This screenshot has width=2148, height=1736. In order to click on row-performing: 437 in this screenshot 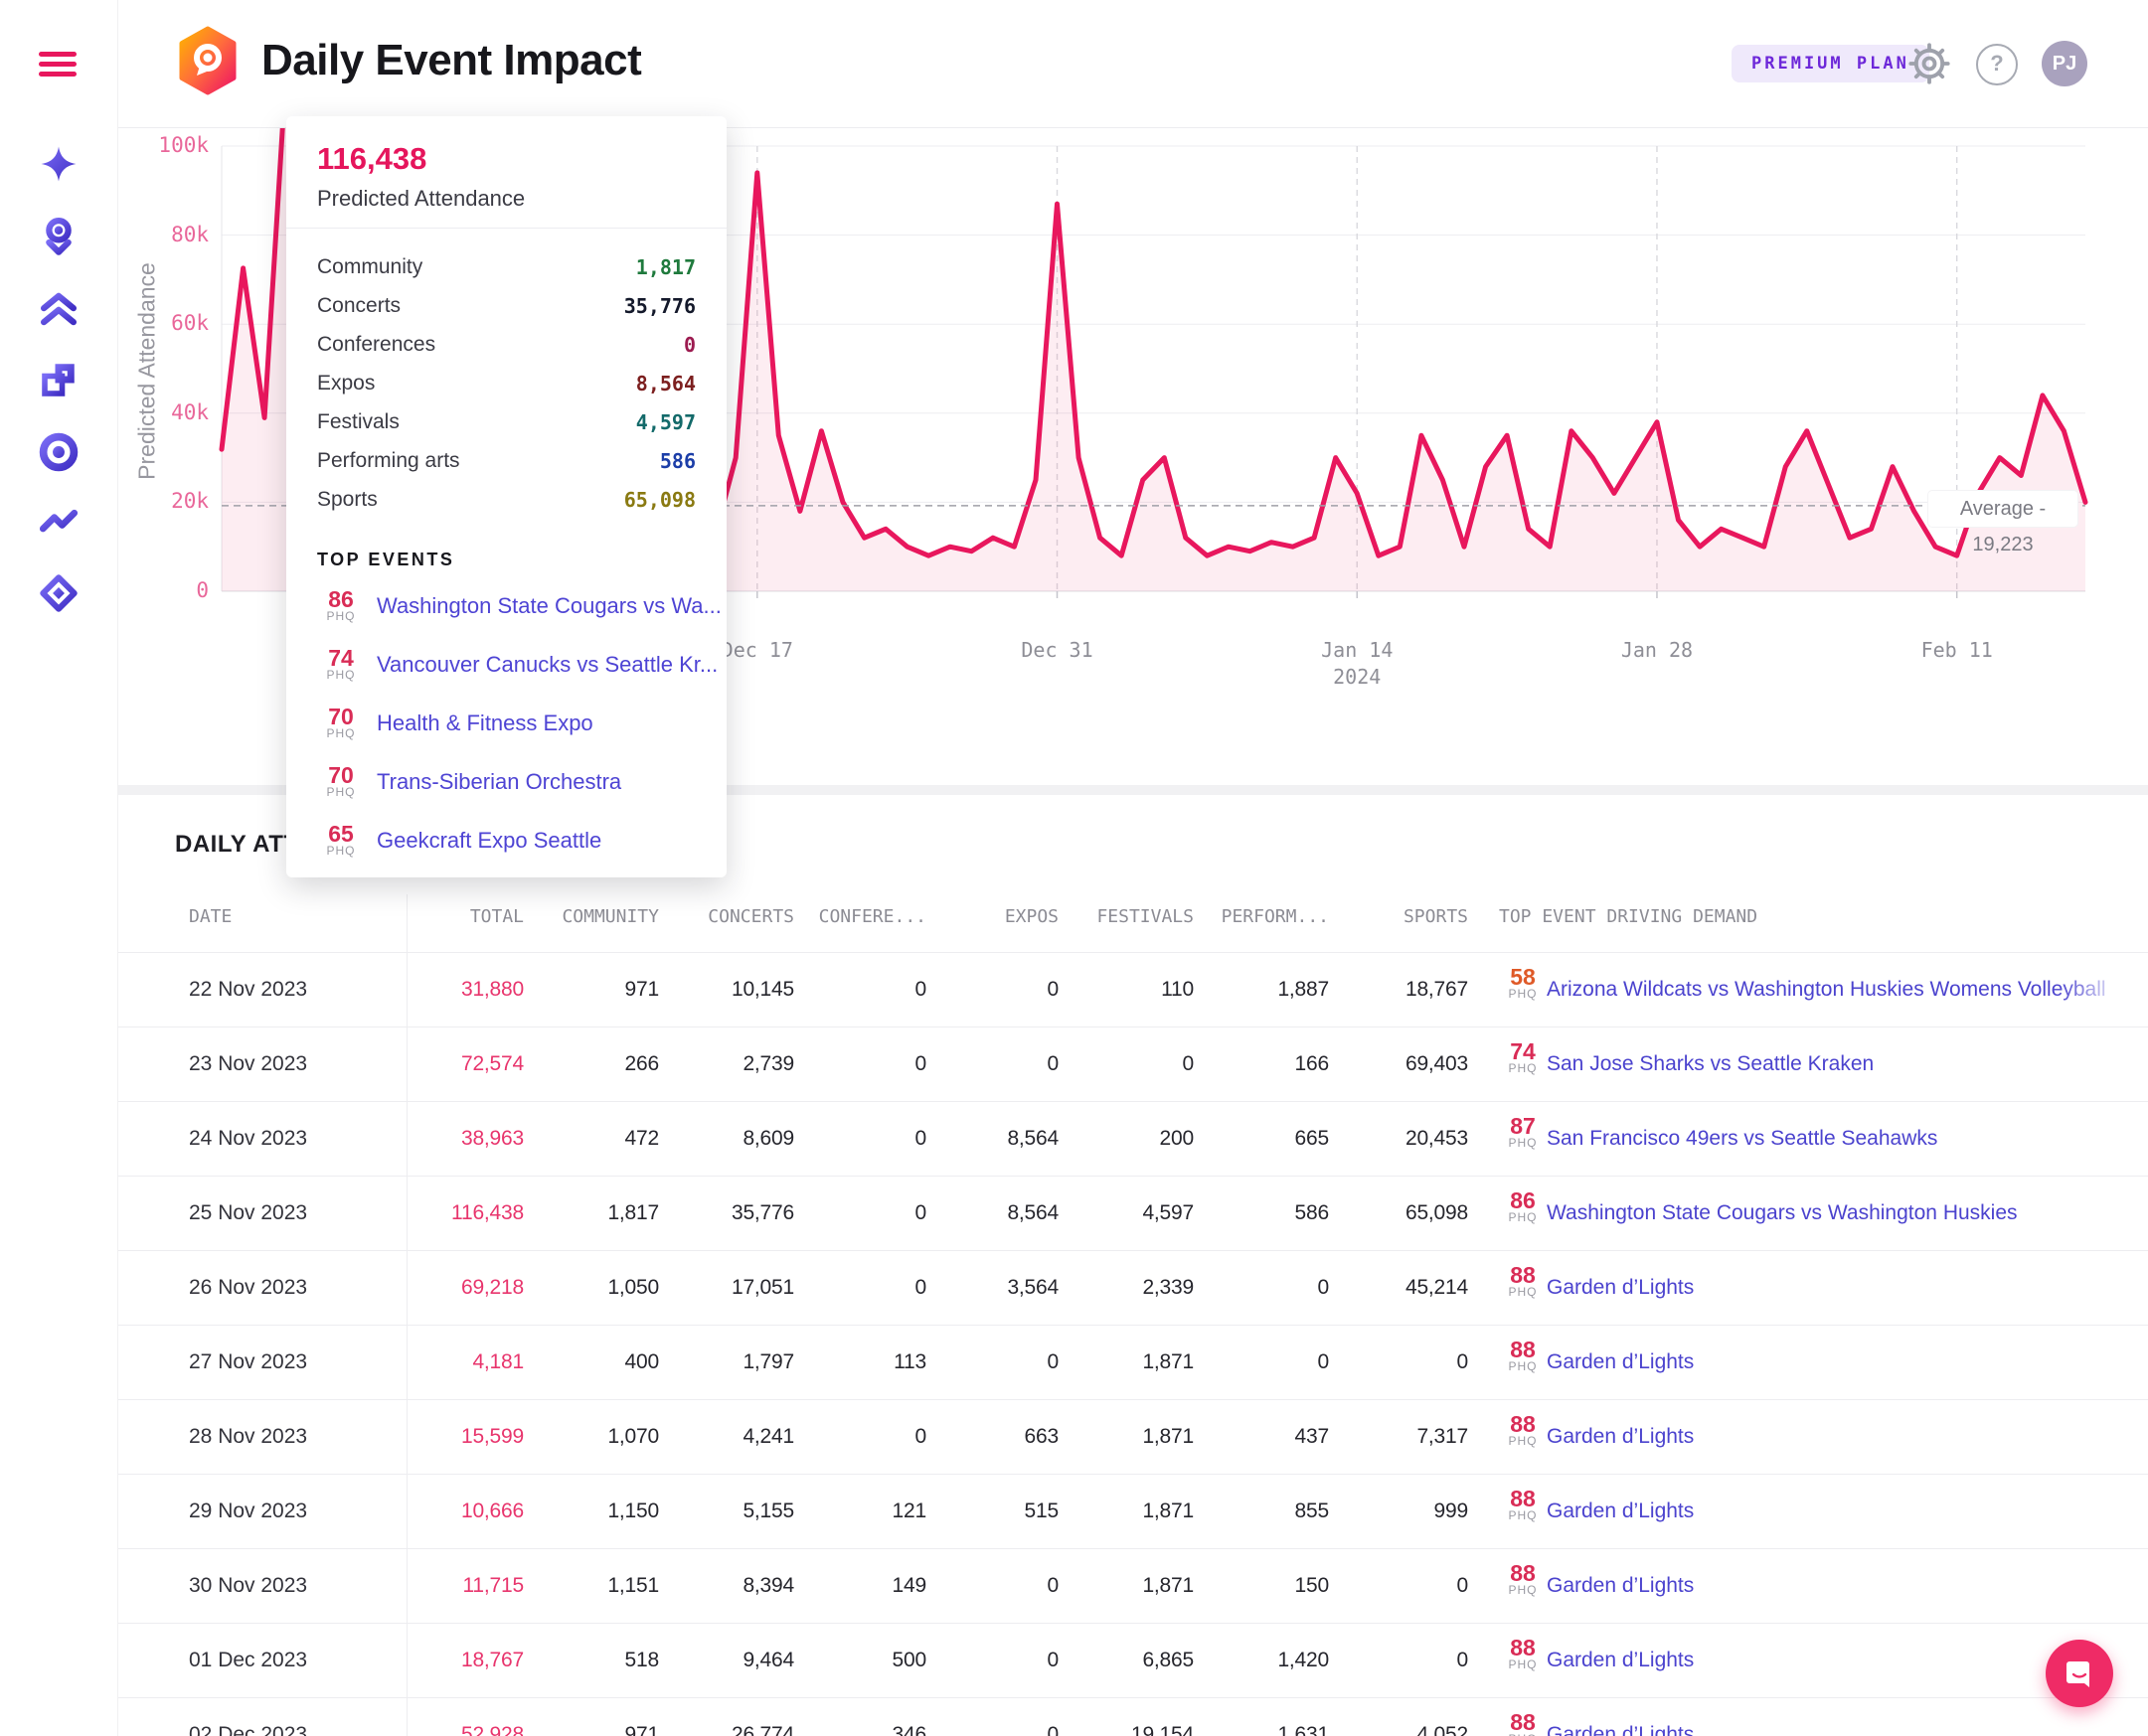, I will do `click(1312, 1436)`.